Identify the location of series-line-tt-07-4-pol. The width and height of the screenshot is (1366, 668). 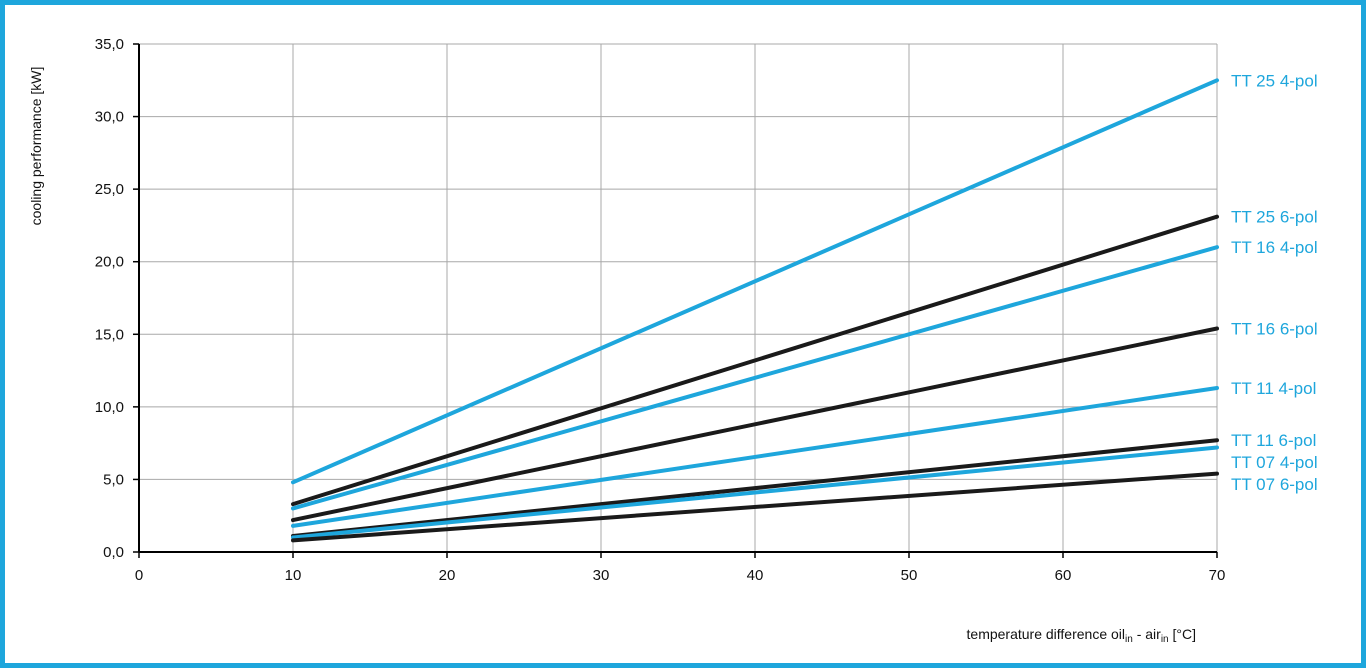
(755, 492).